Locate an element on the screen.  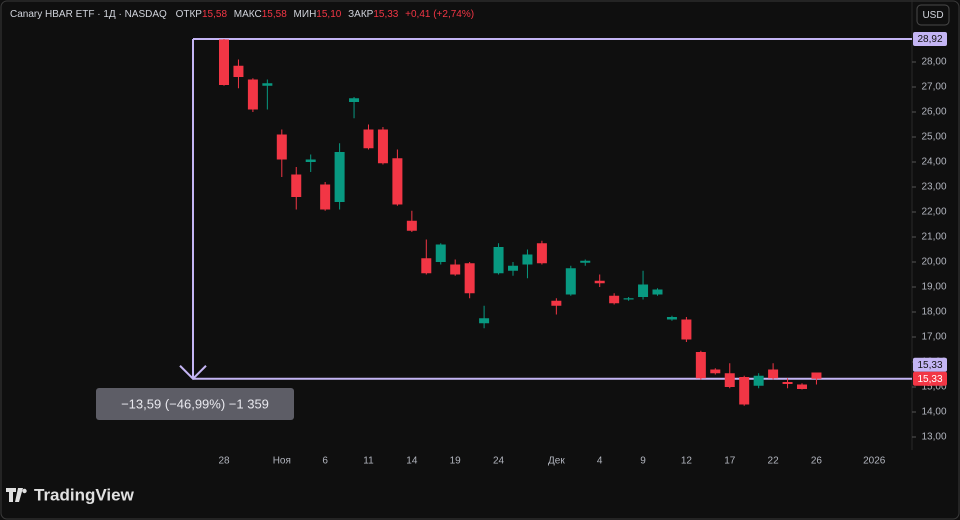
stat-label: ЗАКР is located at coordinates (361, 14).